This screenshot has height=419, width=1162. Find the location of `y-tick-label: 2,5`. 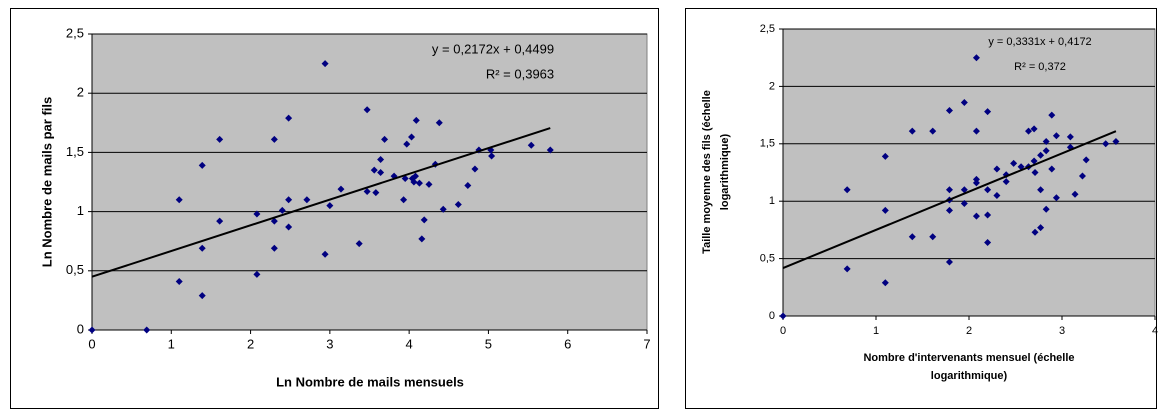

y-tick-label: 2,5 is located at coordinates (767, 29).